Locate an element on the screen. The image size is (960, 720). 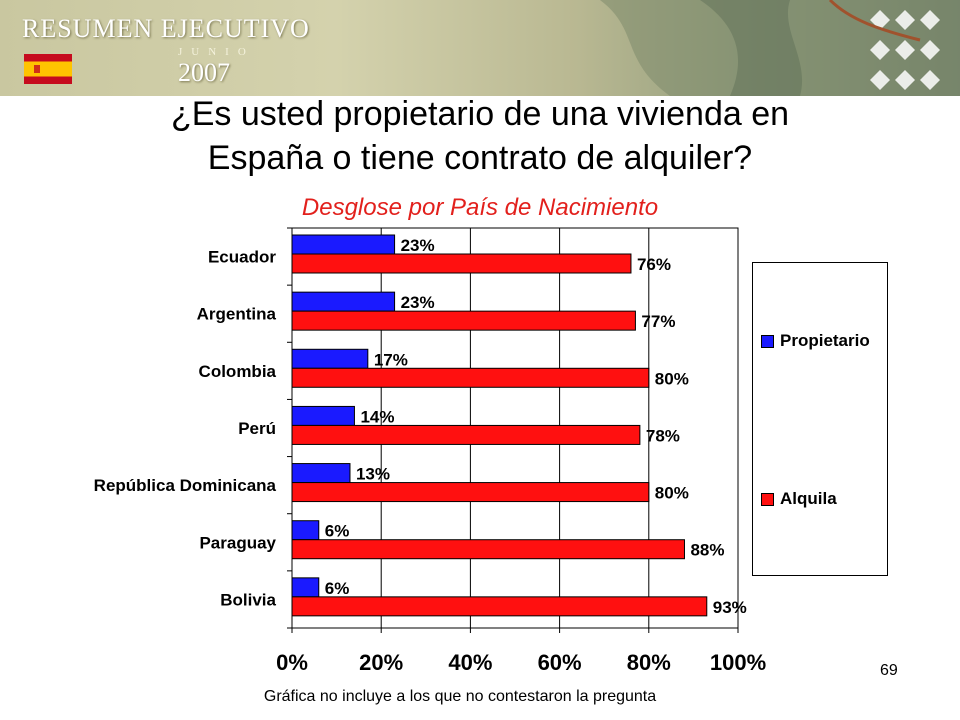
category-label: Paraguay is located at coordinates (237, 542).